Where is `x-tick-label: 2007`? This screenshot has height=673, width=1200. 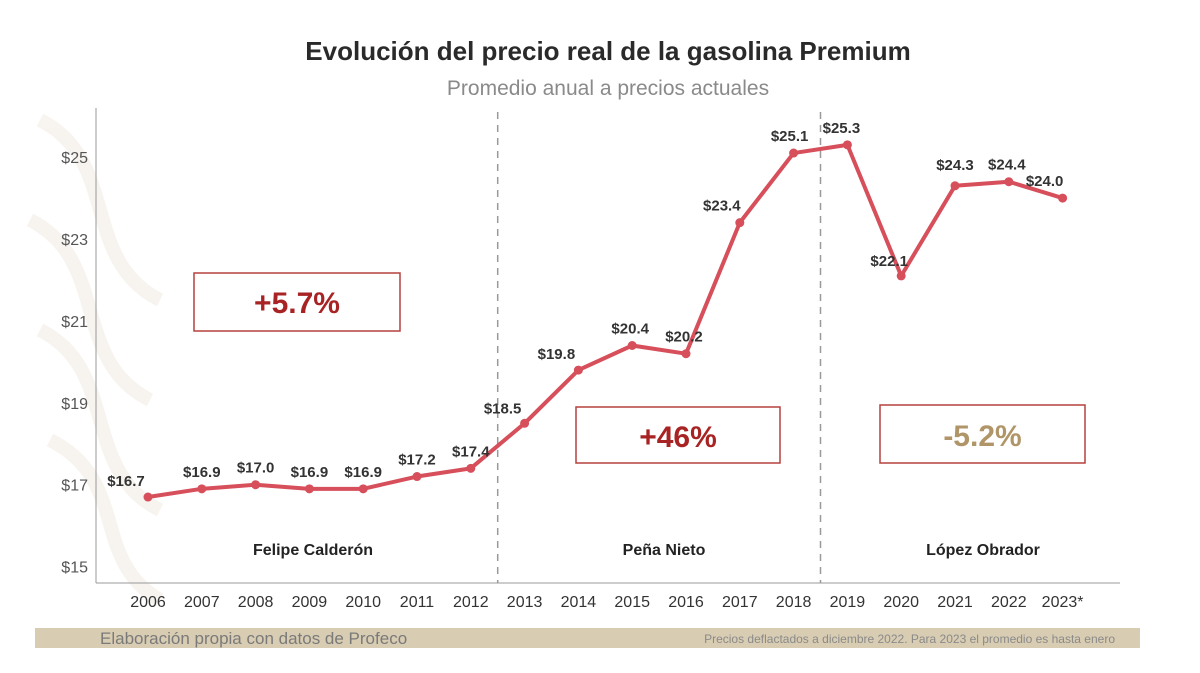 x-tick-label: 2007 is located at coordinates (202, 602).